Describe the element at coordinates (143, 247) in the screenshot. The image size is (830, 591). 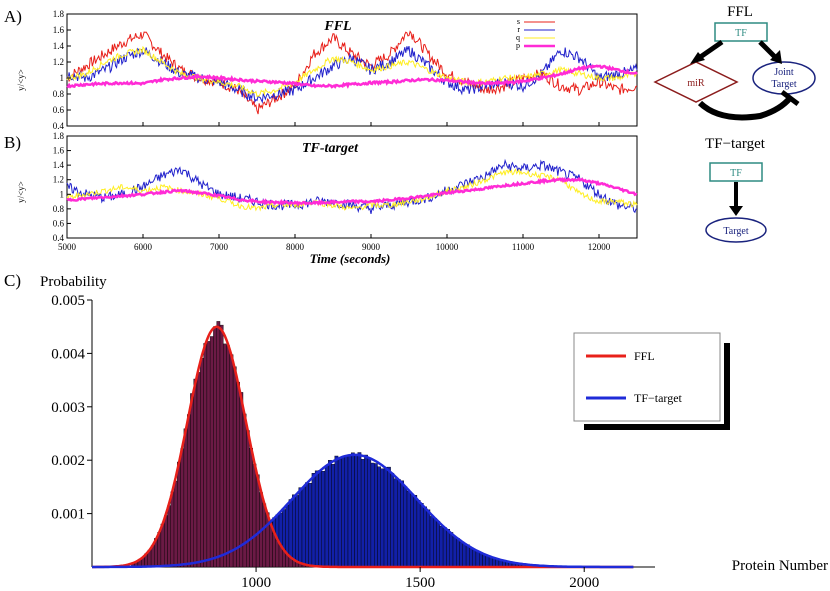
I see `x-tick-label: 6000` at that location.